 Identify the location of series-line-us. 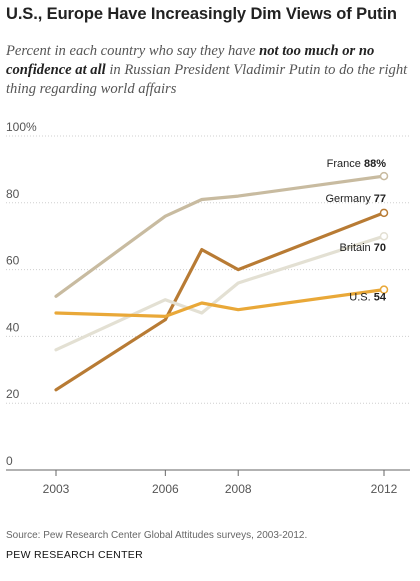
(220, 303).